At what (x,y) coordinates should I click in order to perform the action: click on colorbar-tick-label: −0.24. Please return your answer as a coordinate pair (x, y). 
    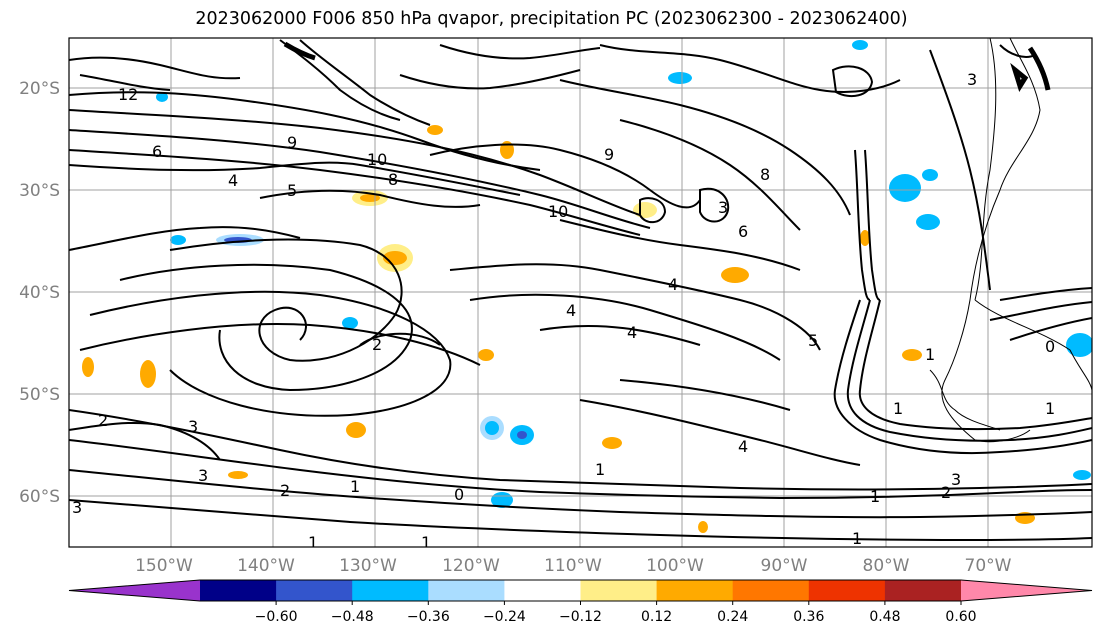
    Looking at the image, I should click on (504, 617).